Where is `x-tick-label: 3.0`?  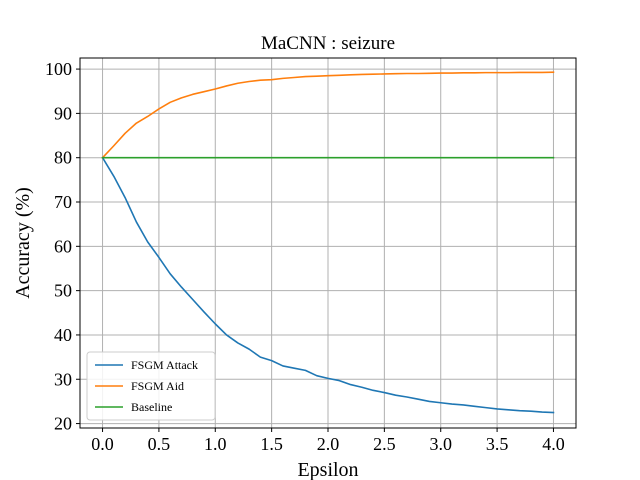 x-tick-label: 3.0 is located at coordinates (440, 444).